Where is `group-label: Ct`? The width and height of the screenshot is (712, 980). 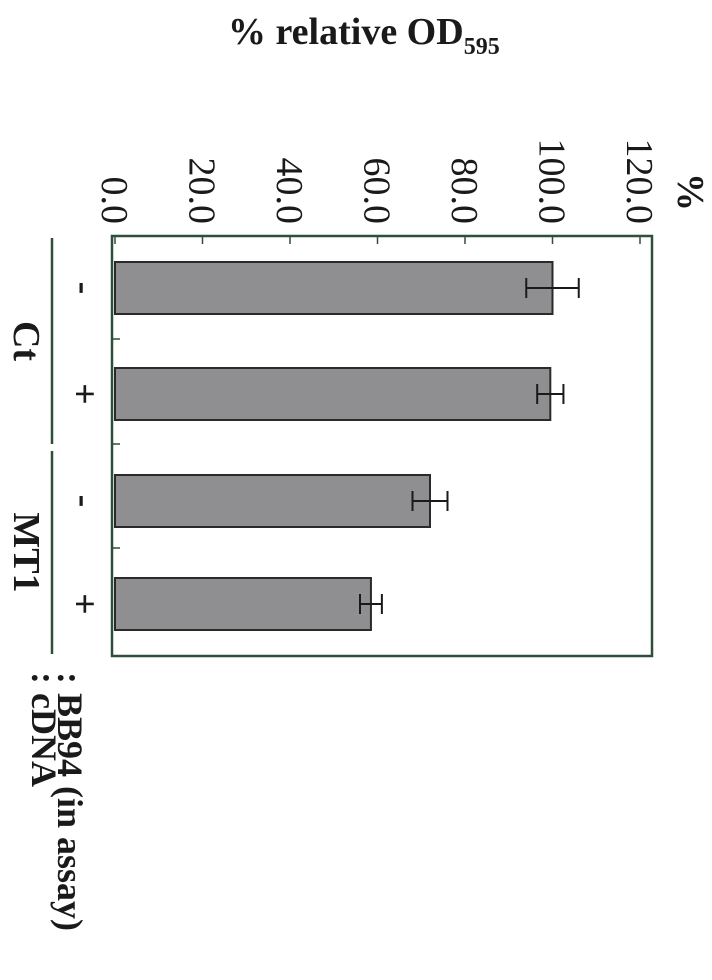 group-label: Ct is located at coordinates (26, 341).